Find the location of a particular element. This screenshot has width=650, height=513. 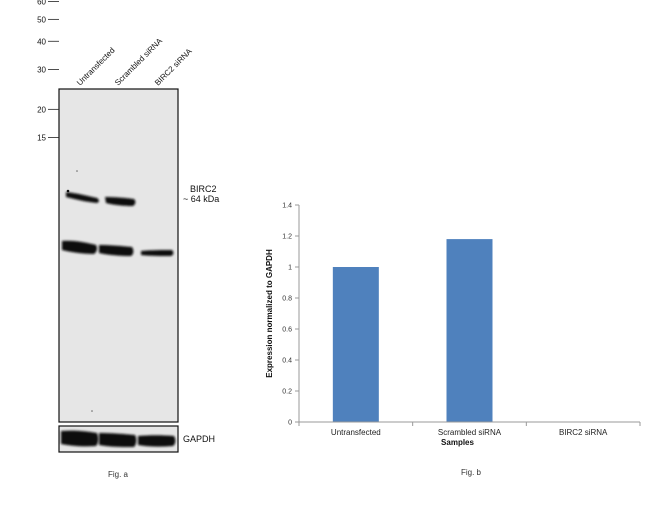

lane-label: BIRC2 siRNA is located at coordinates (173, 66).